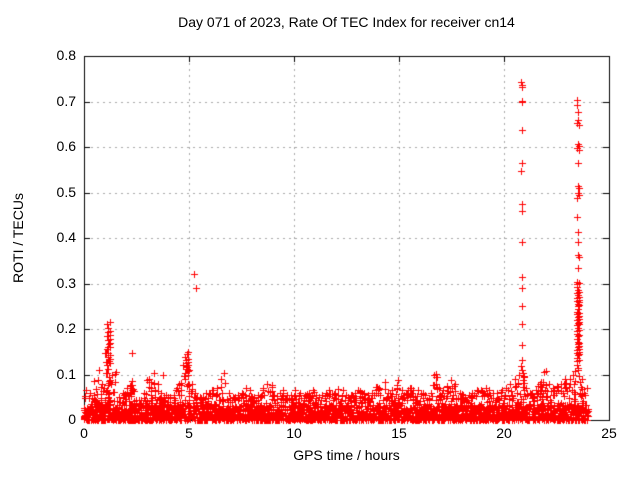 Image resolution: width=640 pixels, height=480 pixels. What do you see at coordinates (504, 433) in the screenshot?
I see `x-tick-label: 20` at bounding box center [504, 433].